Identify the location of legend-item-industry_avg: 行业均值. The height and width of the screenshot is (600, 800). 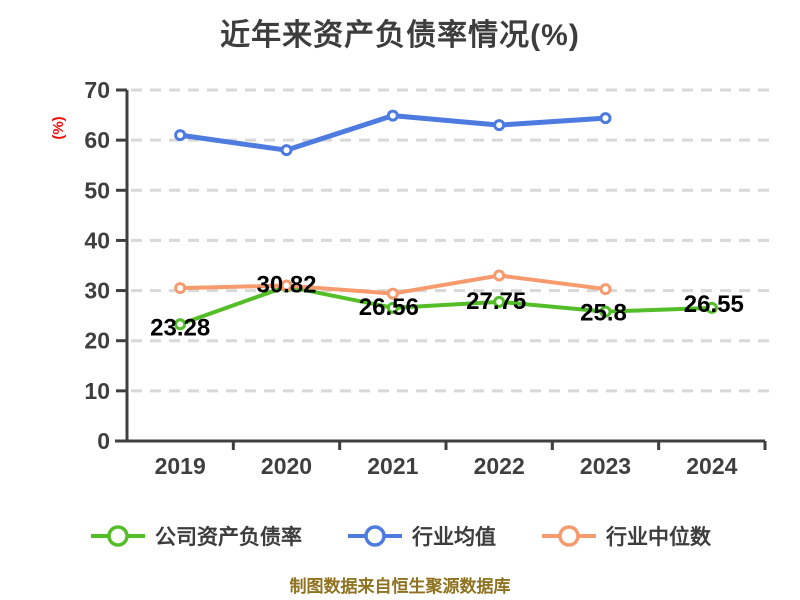
(421, 536).